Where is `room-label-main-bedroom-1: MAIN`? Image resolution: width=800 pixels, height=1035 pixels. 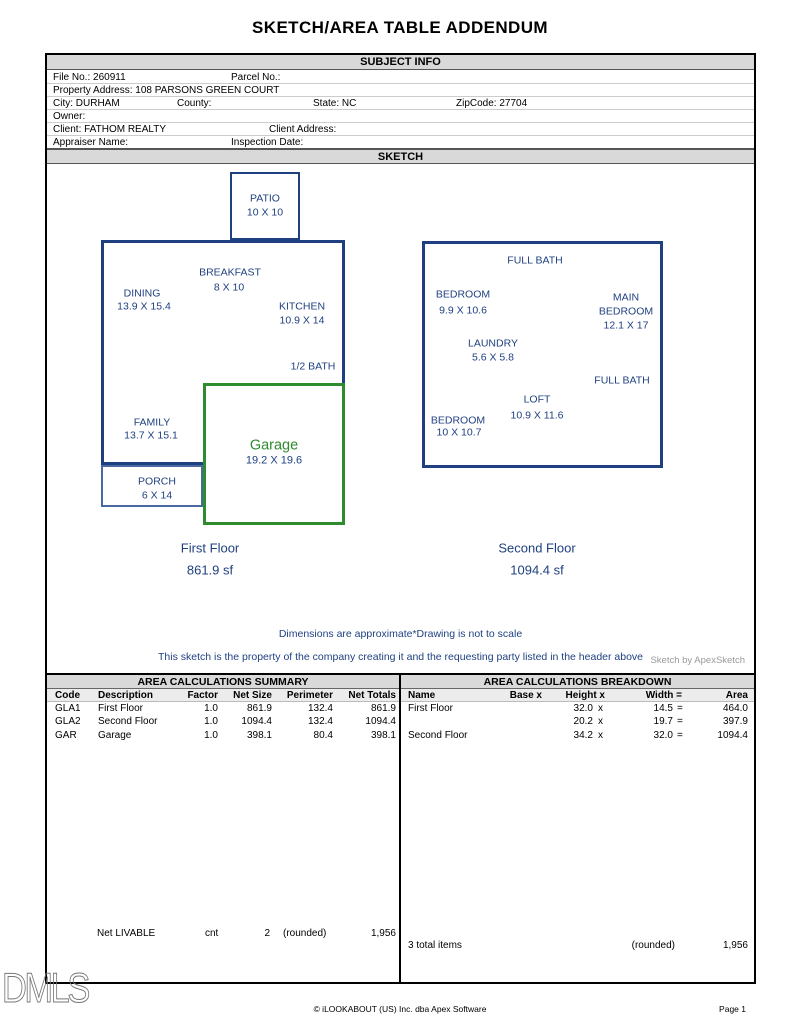
room-label-main-bedroom-1: MAIN is located at coordinates (626, 297).